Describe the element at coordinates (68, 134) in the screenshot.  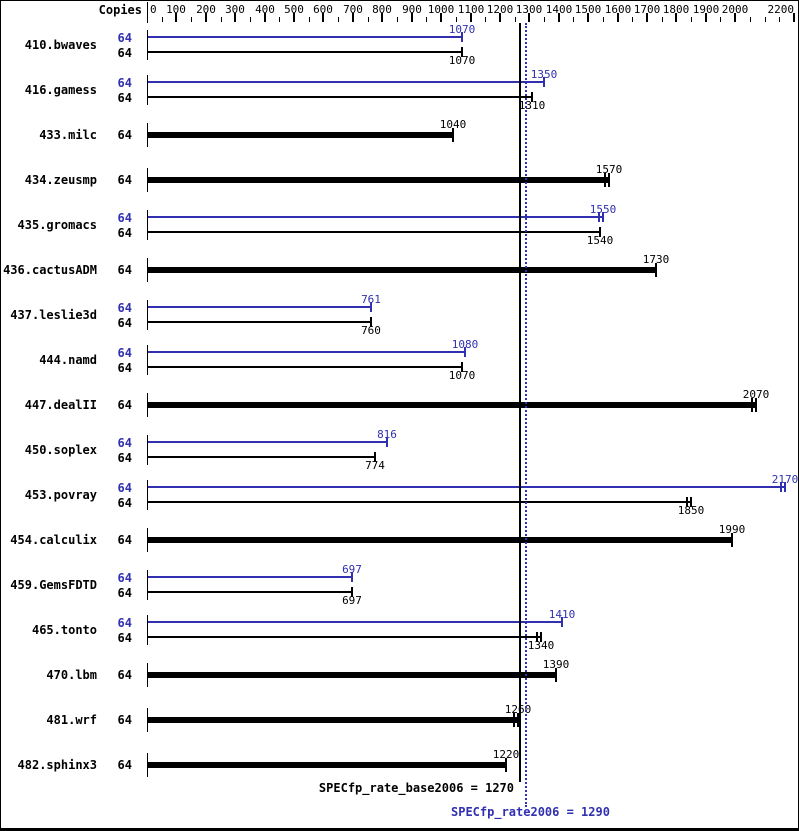
I see `benchmark-label: 433.milc` at that location.